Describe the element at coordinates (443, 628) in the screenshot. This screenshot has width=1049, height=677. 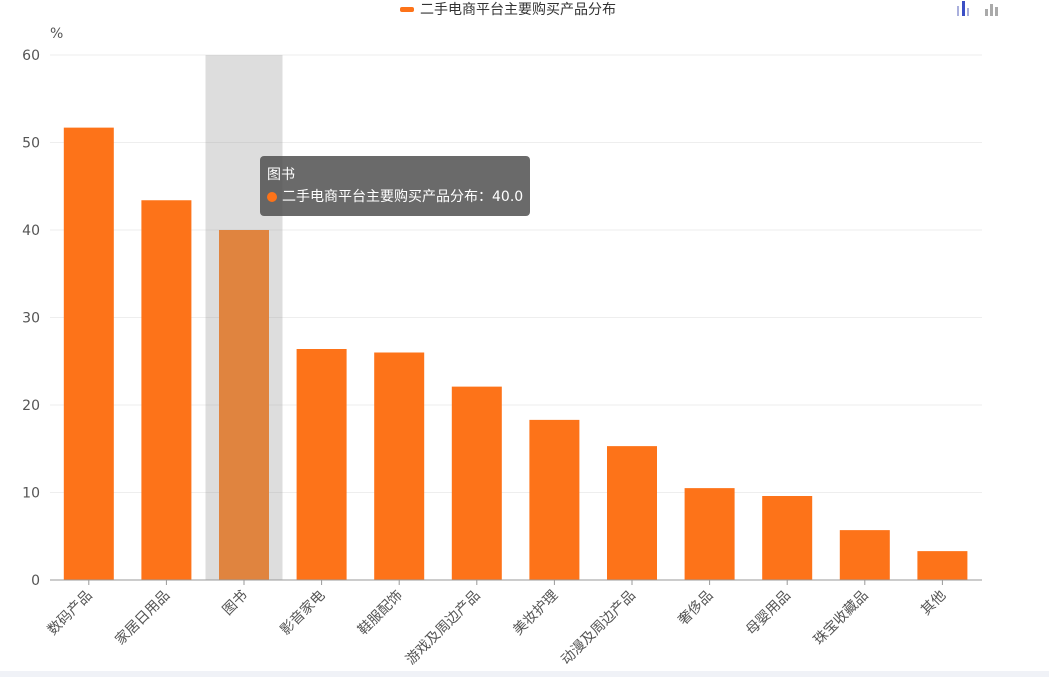
I see `x-tick-label: 游戏及周边产品` at that location.